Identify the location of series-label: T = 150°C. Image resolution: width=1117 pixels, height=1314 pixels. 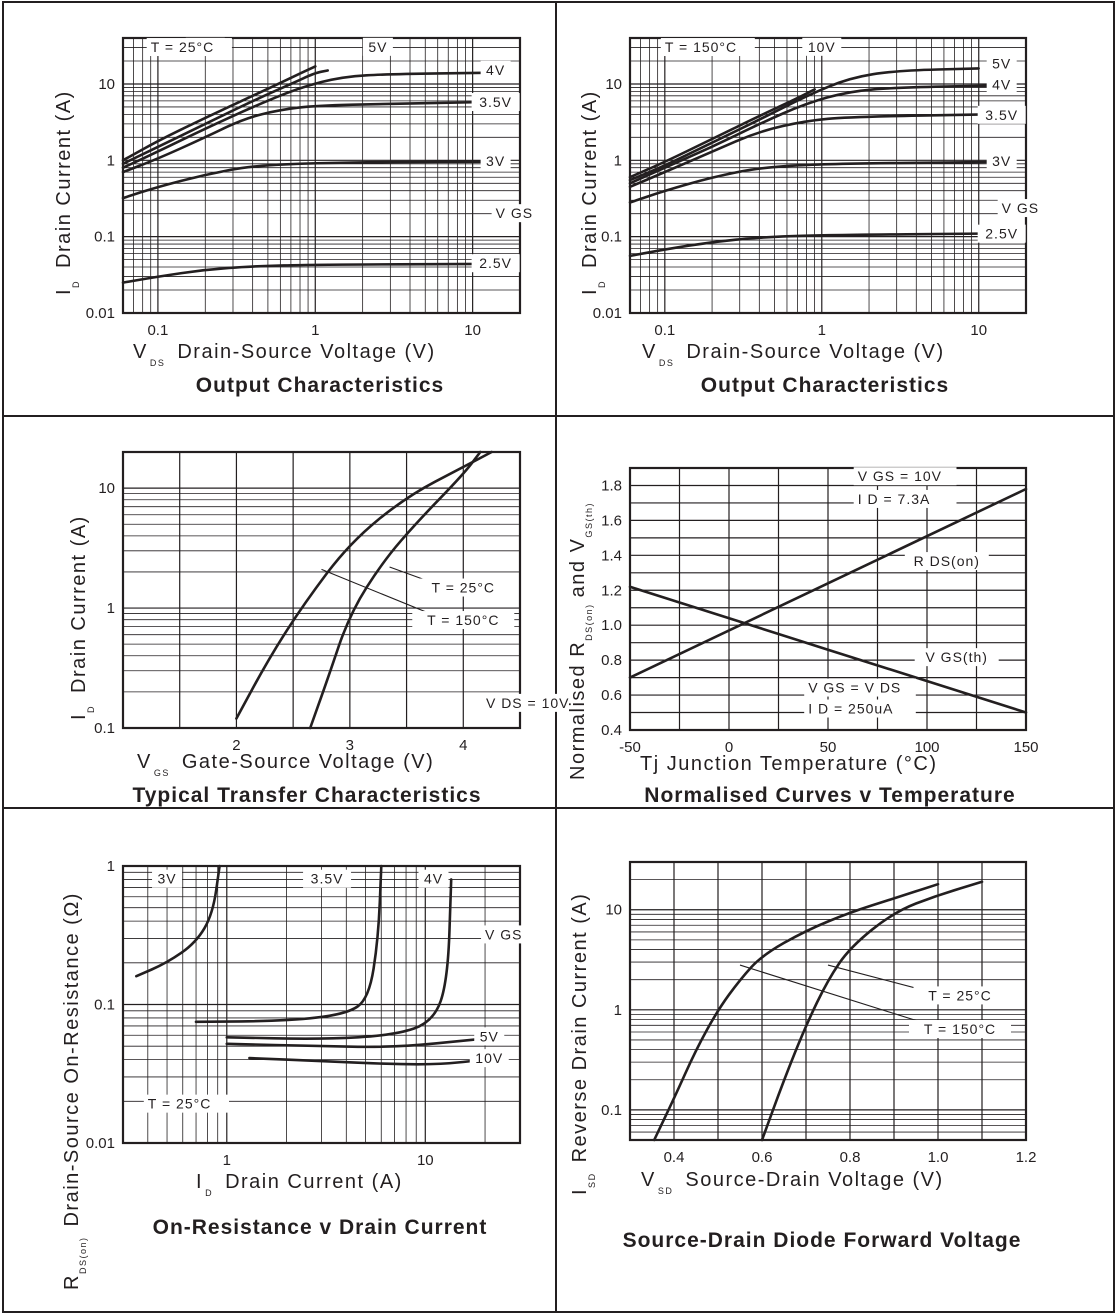
(463, 620).